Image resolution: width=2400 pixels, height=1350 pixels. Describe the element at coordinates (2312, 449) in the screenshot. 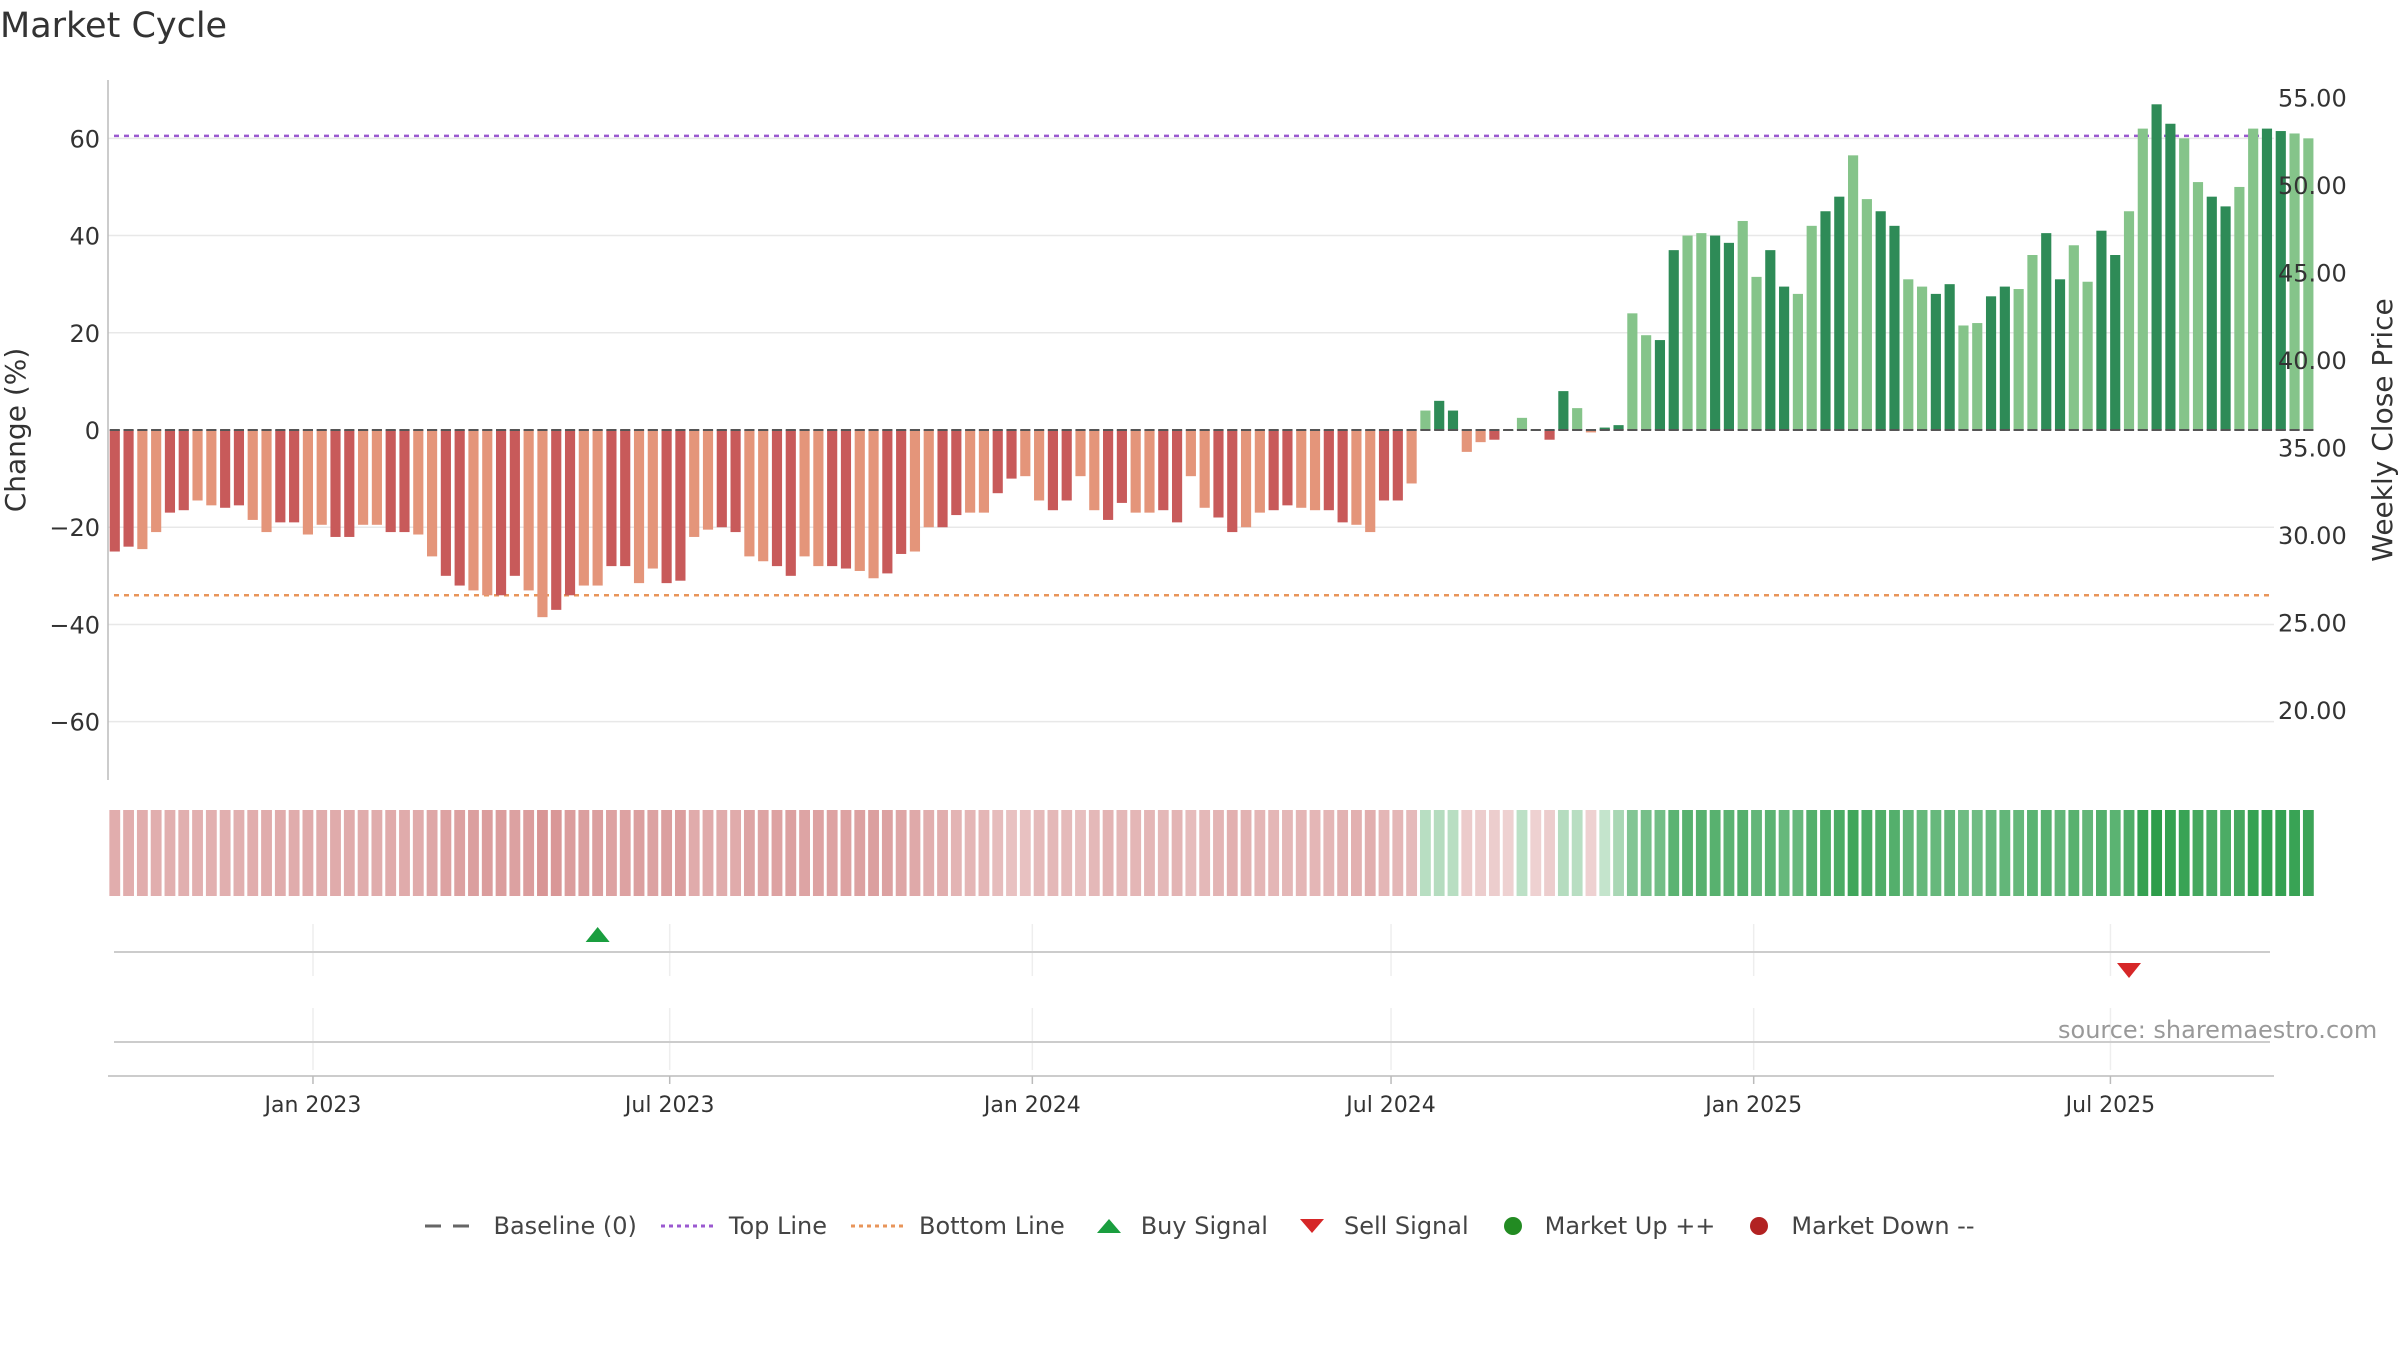

I see `y2-tick-label: 35.00` at that location.